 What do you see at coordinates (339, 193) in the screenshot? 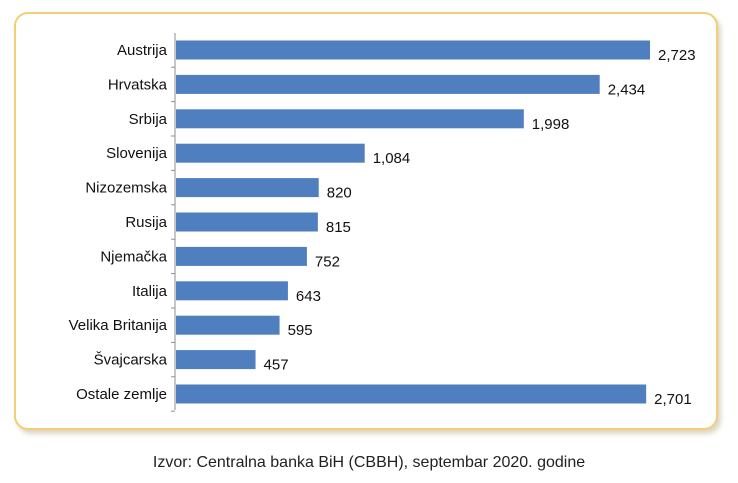
I see `data-label: 820` at bounding box center [339, 193].